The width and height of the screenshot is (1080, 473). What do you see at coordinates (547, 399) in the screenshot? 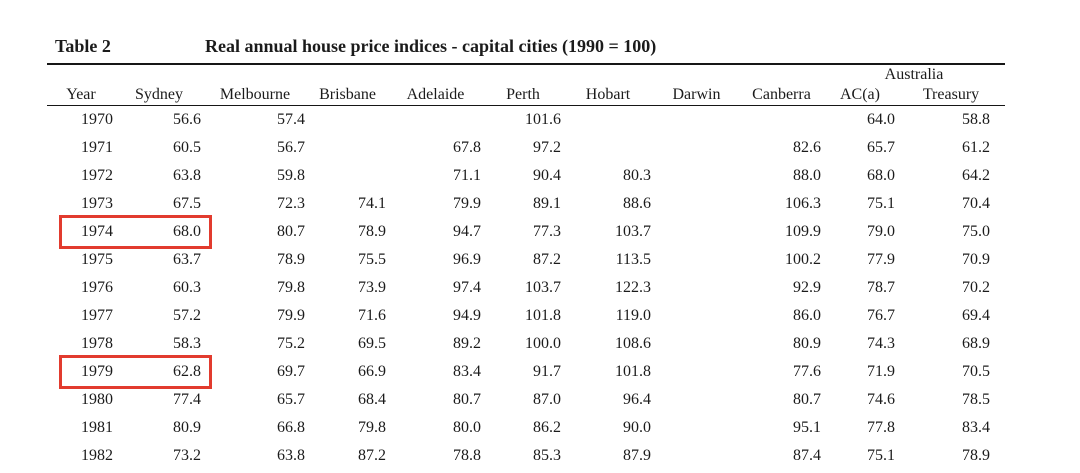
I see `value-cell: 87.0` at bounding box center [547, 399].